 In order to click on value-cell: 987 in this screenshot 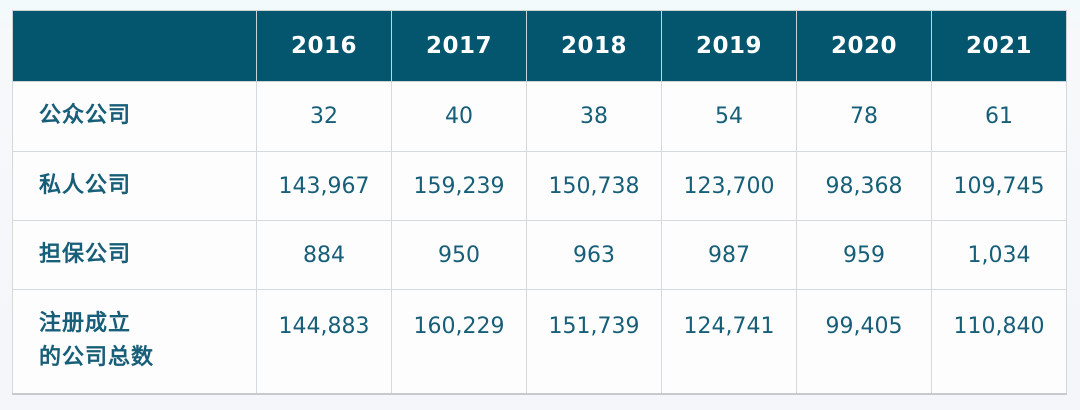, I will do `click(729, 255)`.